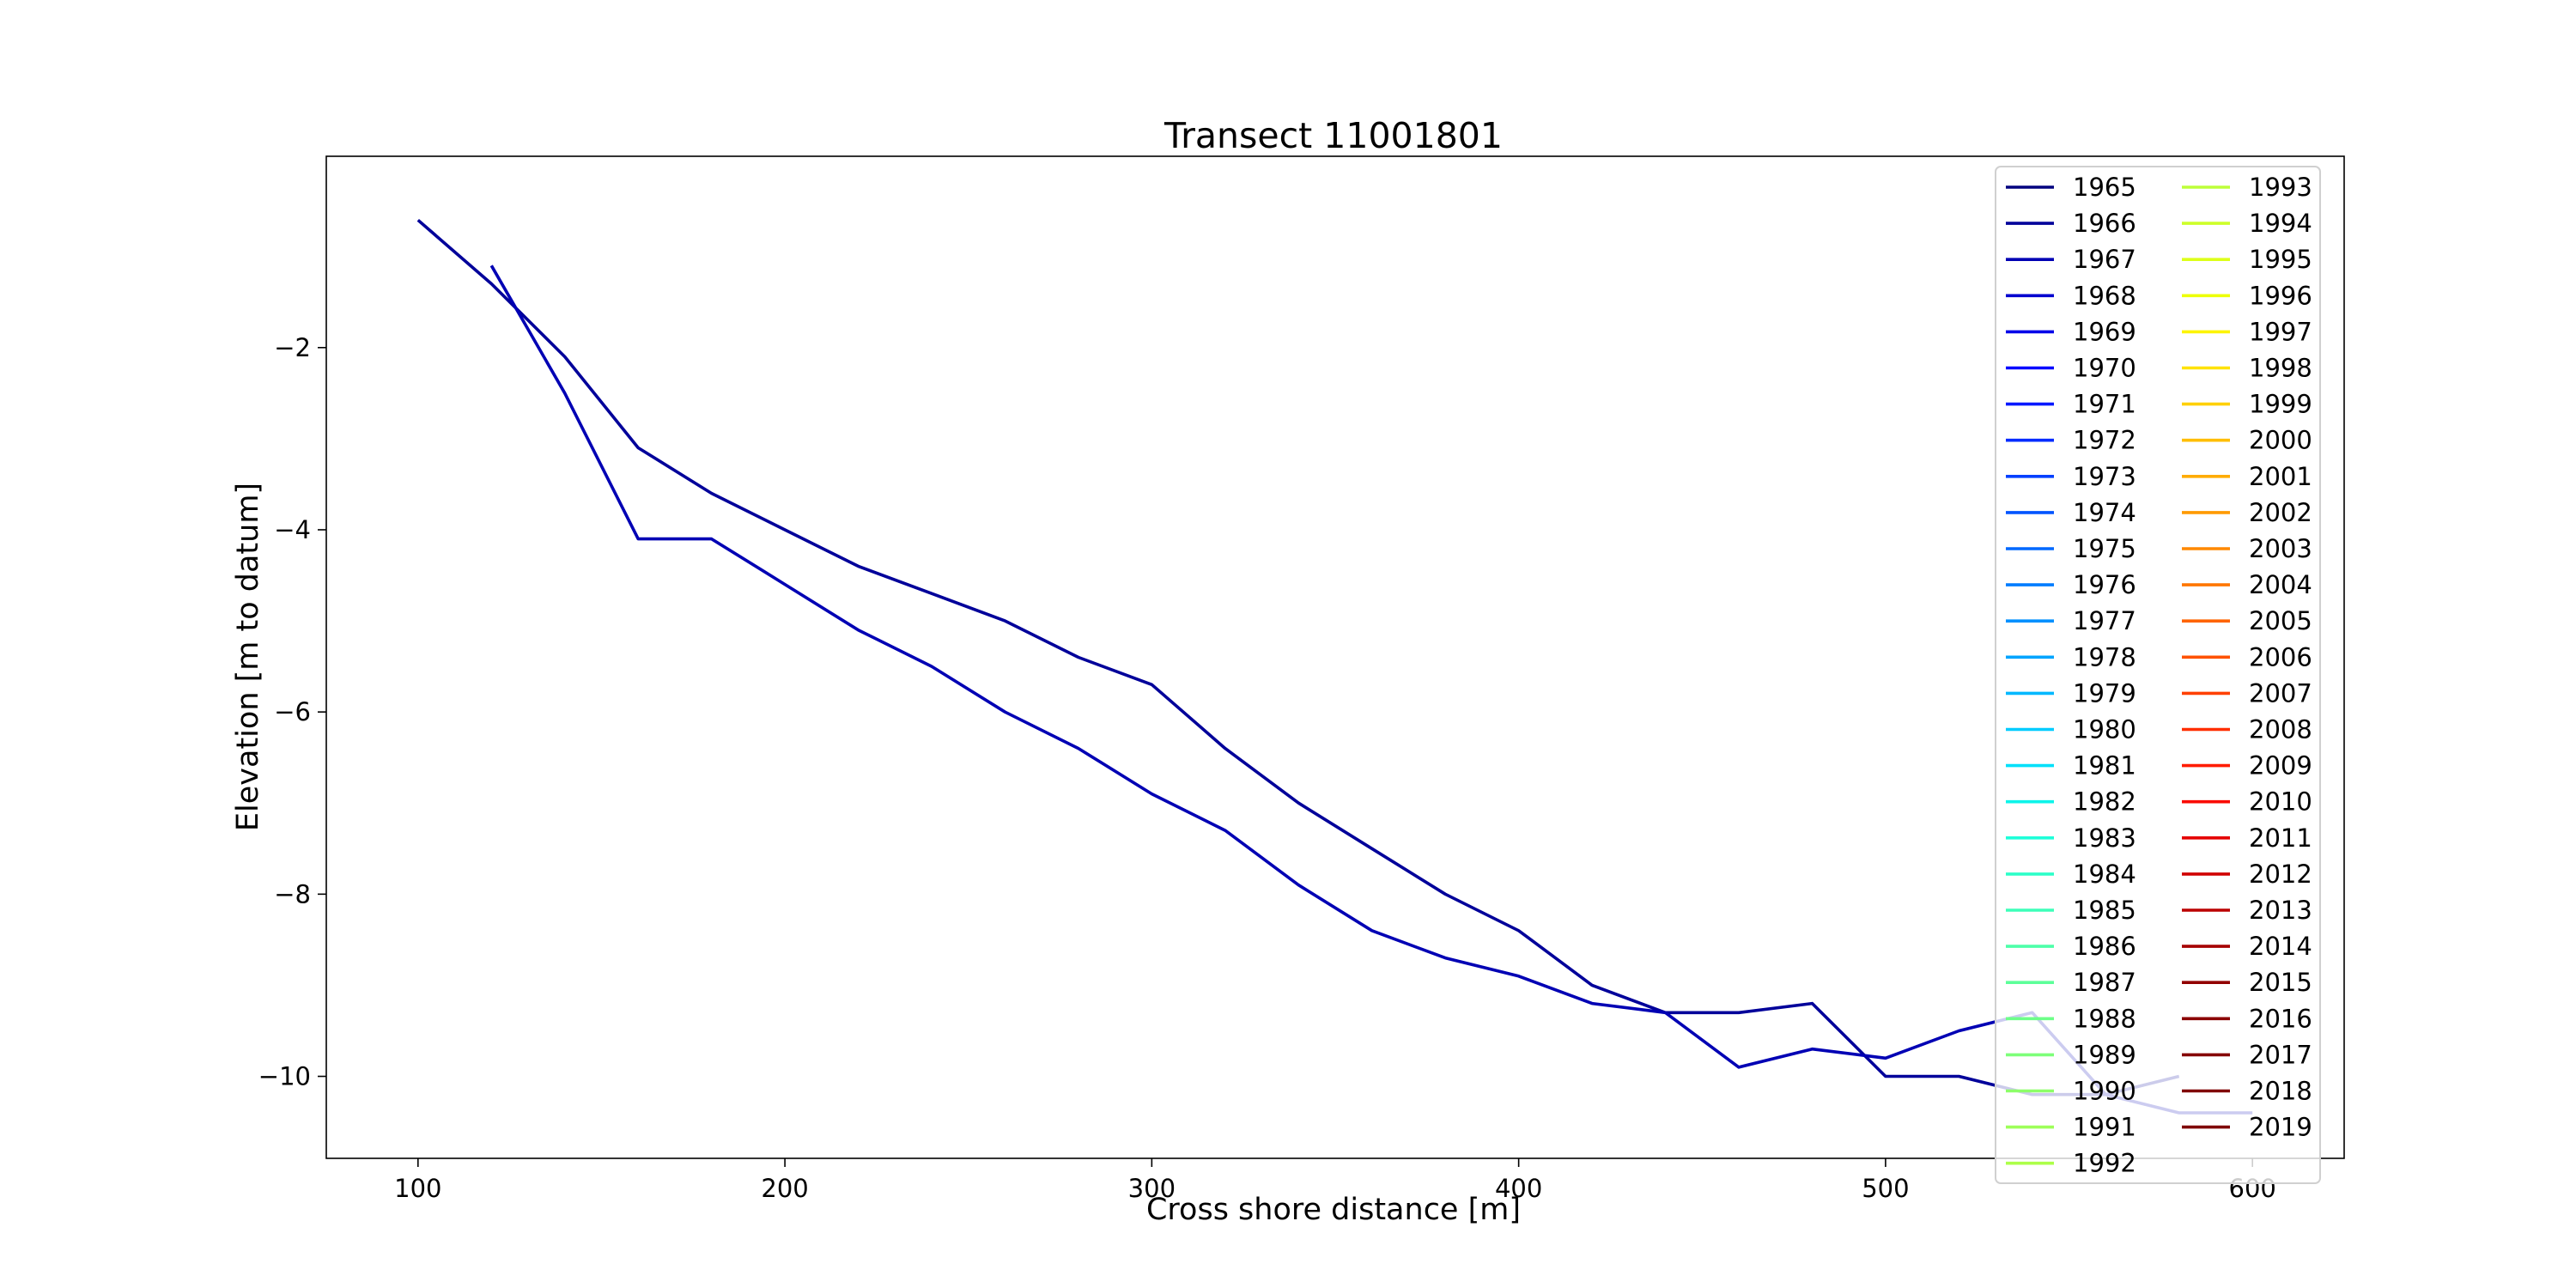  What do you see at coordinates (2104, 368) in the screenshot?
I see `legend-label: 1970` at bounding box center [2104, 368].